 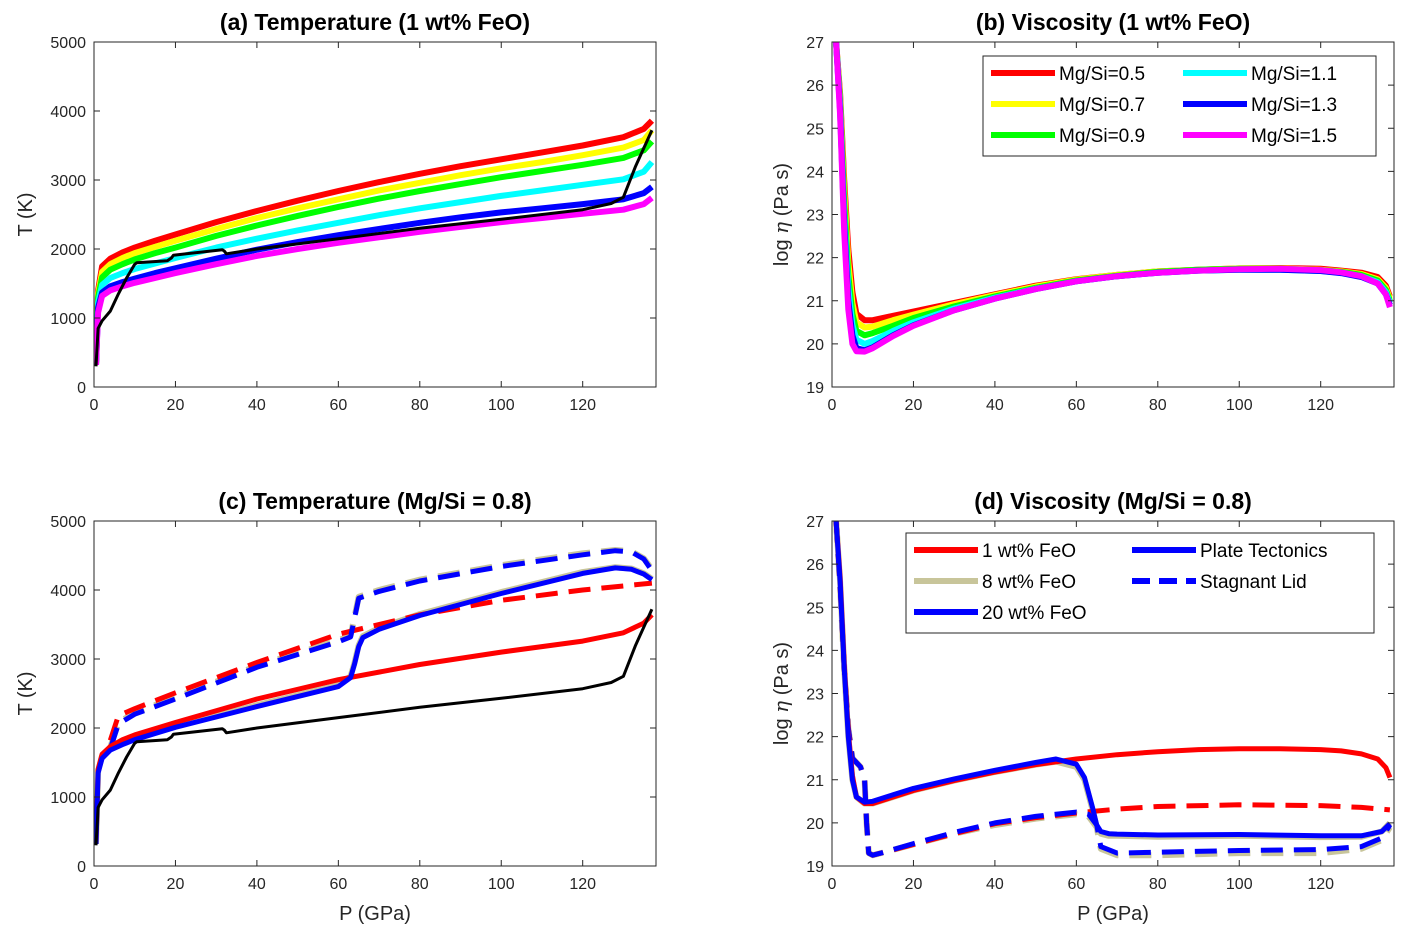 I want to click on legend-label: Plate Tectonics, so click(x=1263, y=551).